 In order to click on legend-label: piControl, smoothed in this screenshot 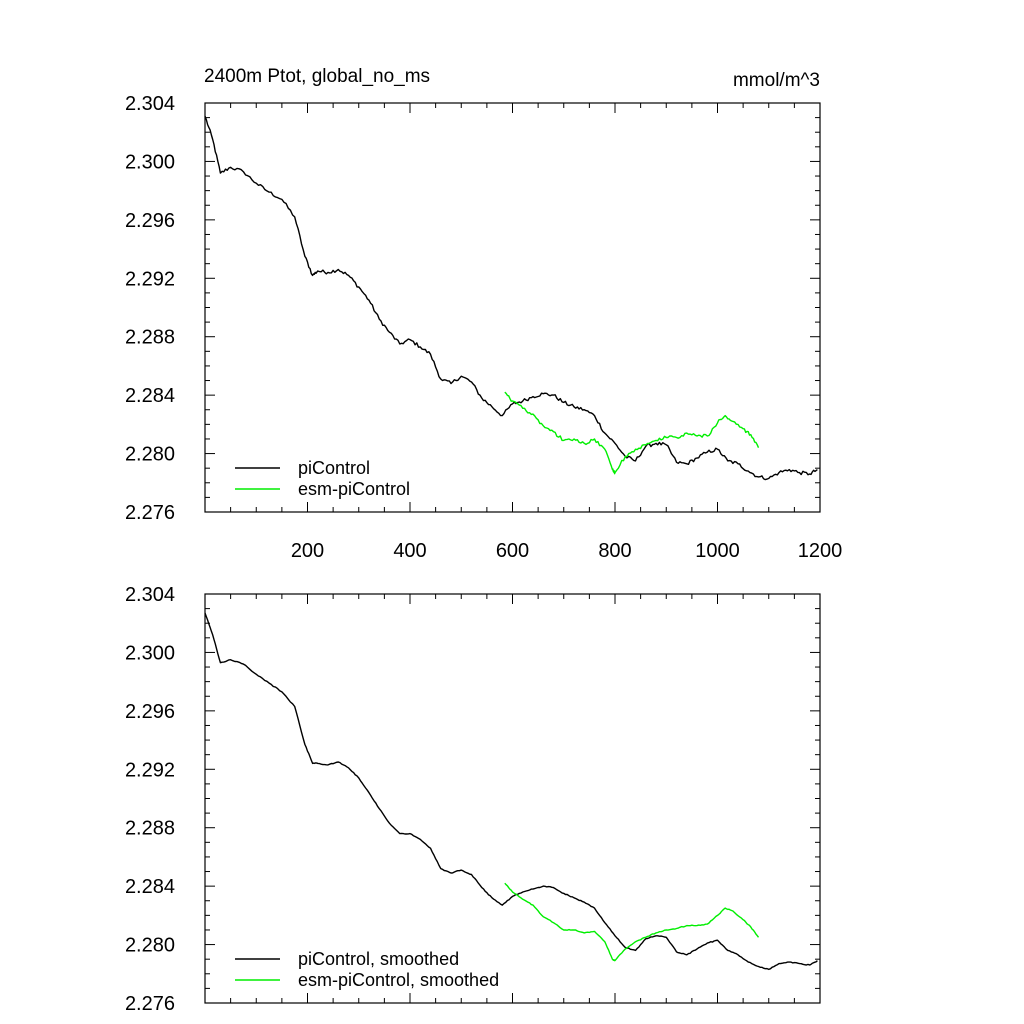, I will do `click(378, 959)`.